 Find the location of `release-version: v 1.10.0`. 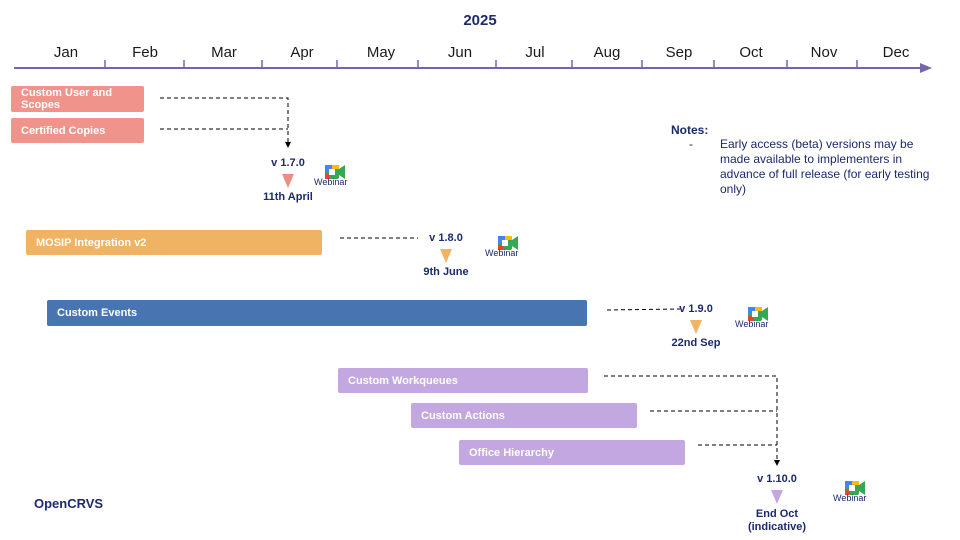

release-version: v 1.10.0 is located at coordinates (777, 479).